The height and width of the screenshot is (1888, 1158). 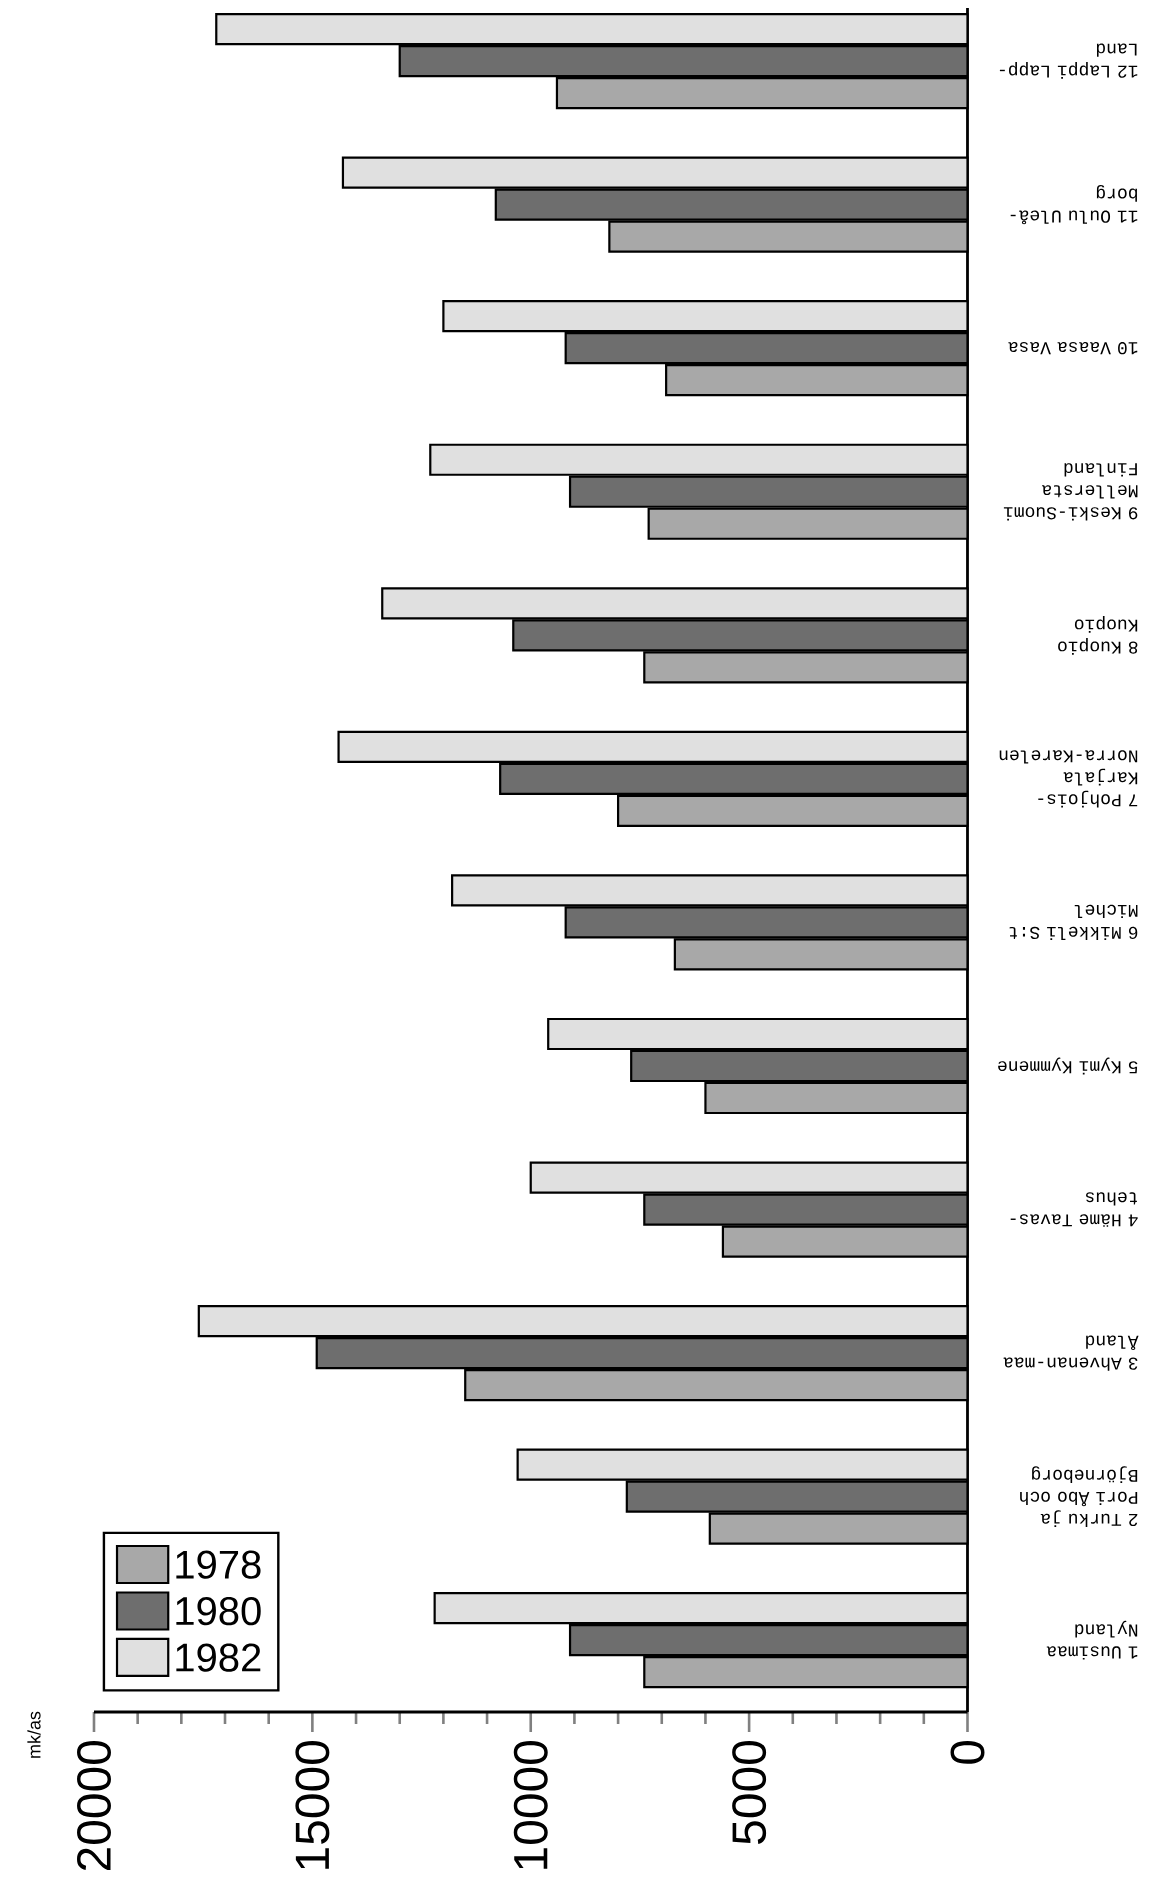 What do you see at coordinates (218, 1611) in the screenshot?
I see `legend-label: 1980` at bounding box center [218, 1611].